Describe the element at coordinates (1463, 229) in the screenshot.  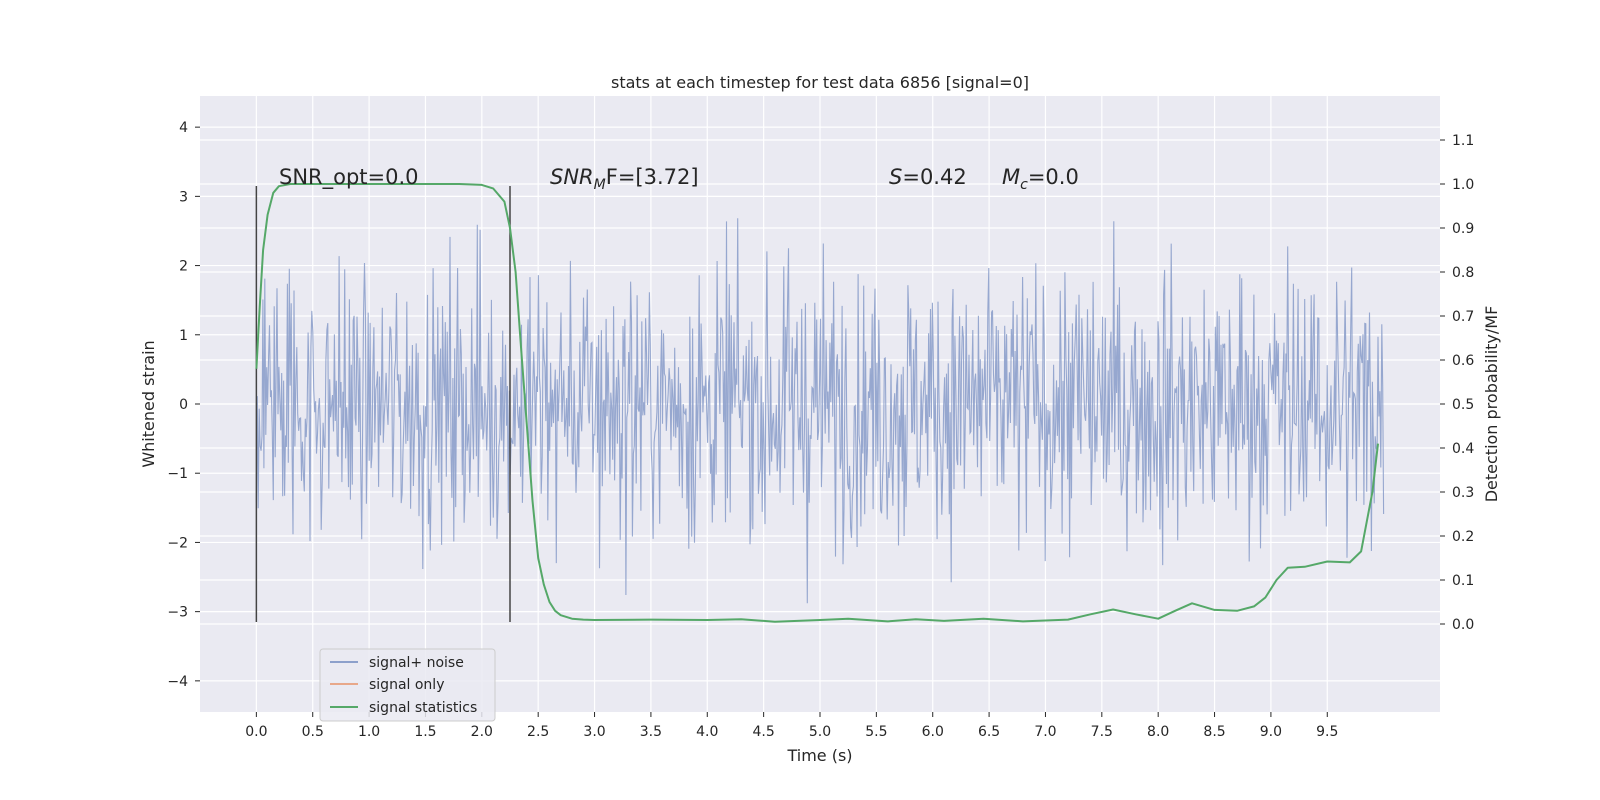
I see `y-right-tick-label: 0.9` at that location.